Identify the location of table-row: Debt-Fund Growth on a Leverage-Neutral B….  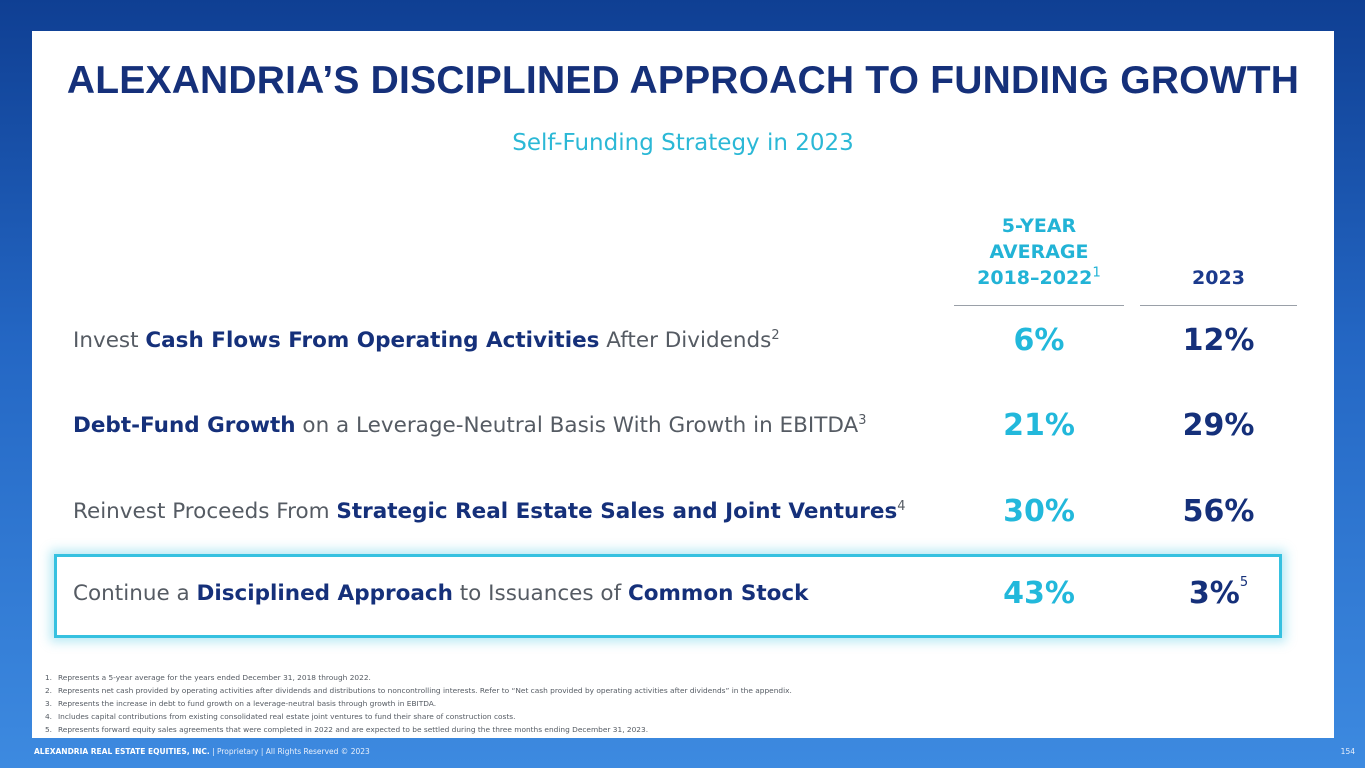
(683, 426).